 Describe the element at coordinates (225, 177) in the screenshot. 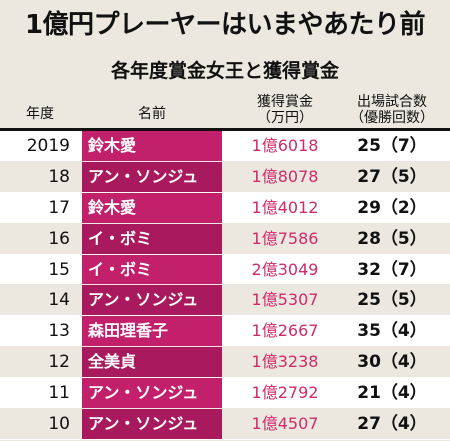

I see `table-row: 18 アン・ソンジュ 1億8078 27（5）` at that location.